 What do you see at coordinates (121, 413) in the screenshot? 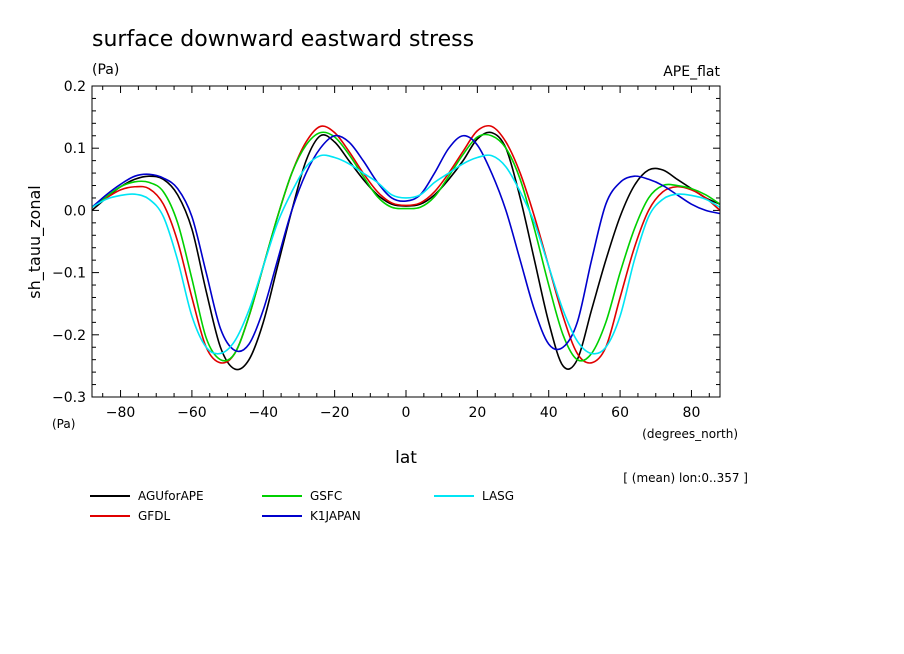
I see `x-tick-label: −80` at bounding box center [121, 413].